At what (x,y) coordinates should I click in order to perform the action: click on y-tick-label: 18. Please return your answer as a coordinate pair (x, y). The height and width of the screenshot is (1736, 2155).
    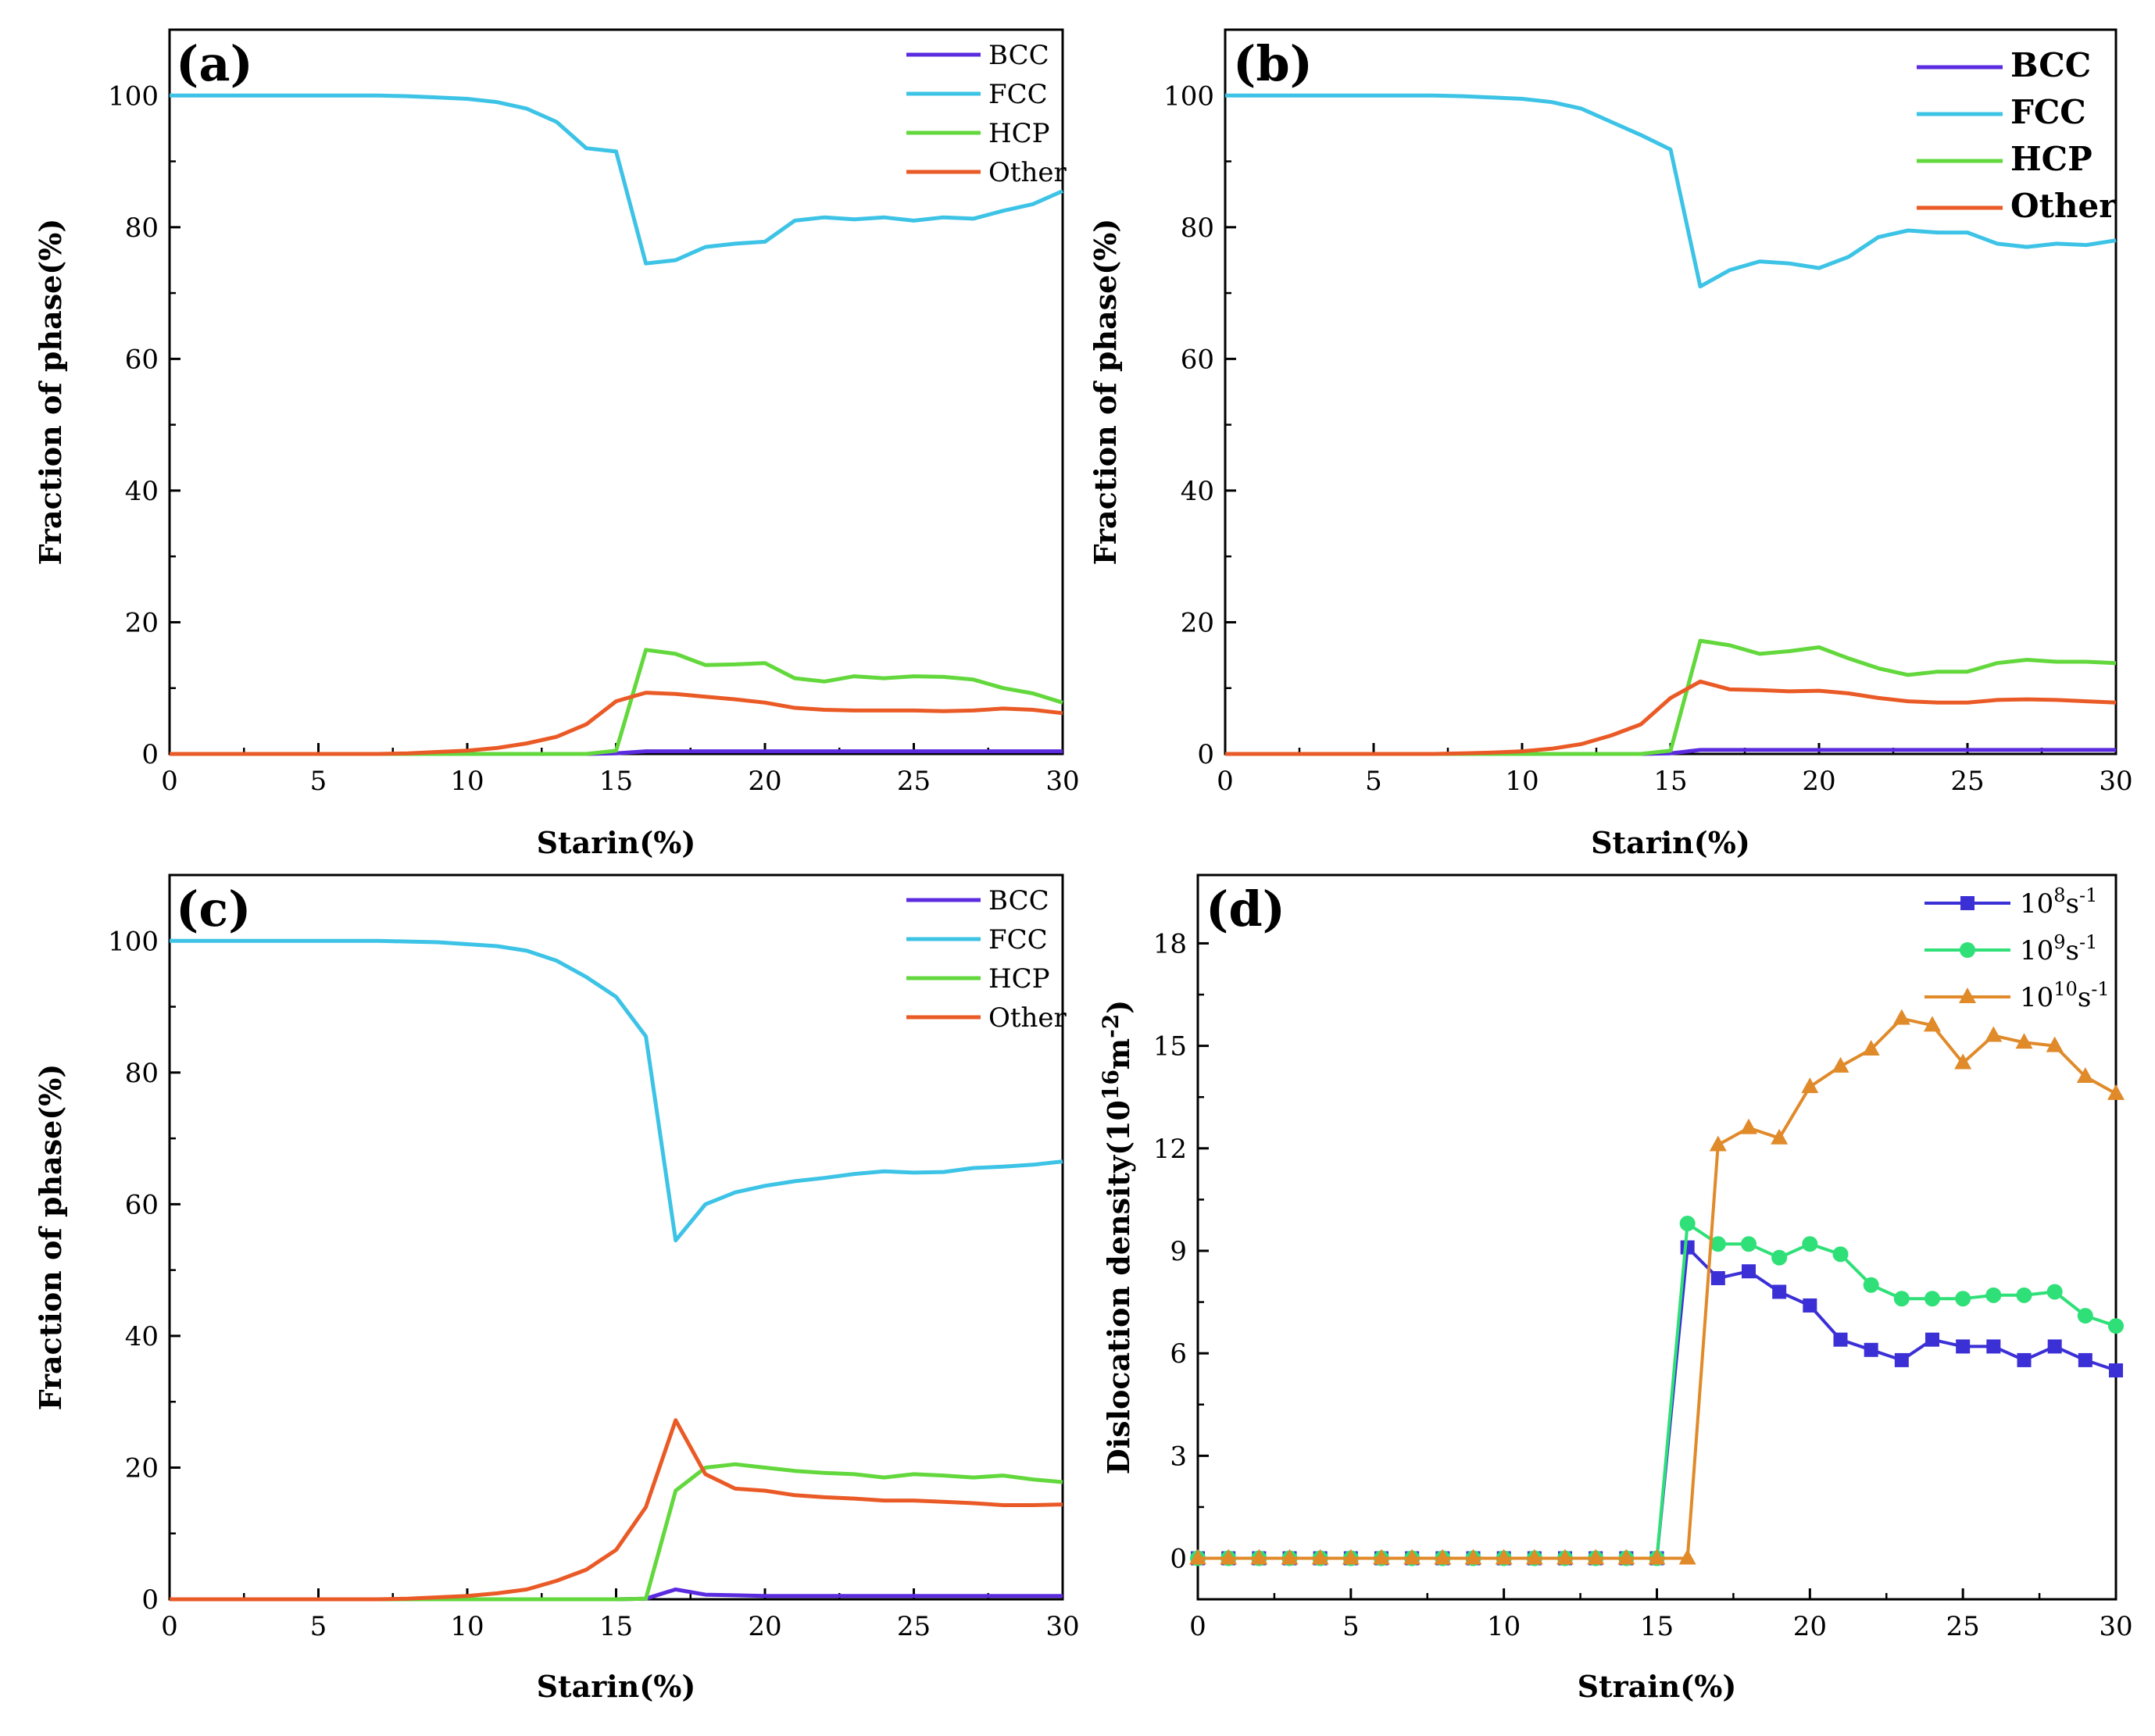
    Looking at the image, I should click on (1170, 943).